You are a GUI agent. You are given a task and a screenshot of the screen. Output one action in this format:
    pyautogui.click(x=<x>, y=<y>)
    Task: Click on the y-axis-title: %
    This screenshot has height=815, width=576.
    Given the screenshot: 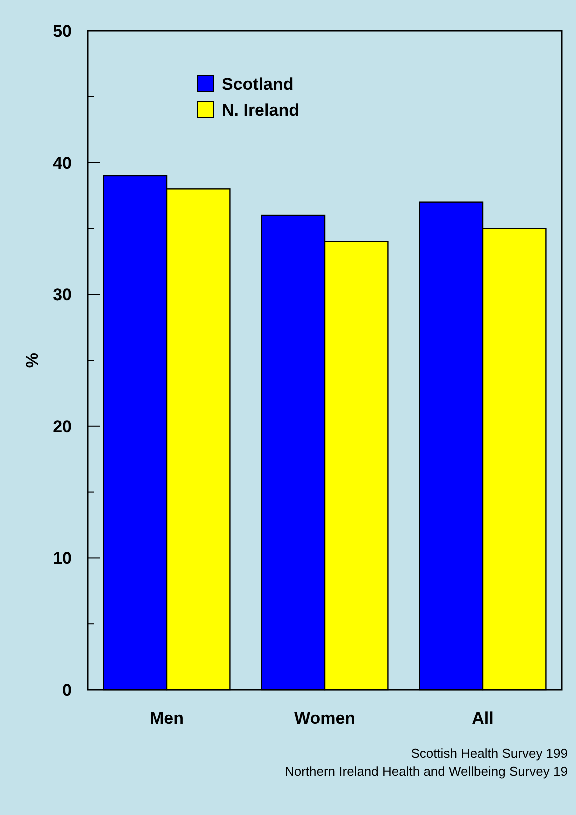 What is the action you would take?
    pyautogui.click(x=32, y=360)
    